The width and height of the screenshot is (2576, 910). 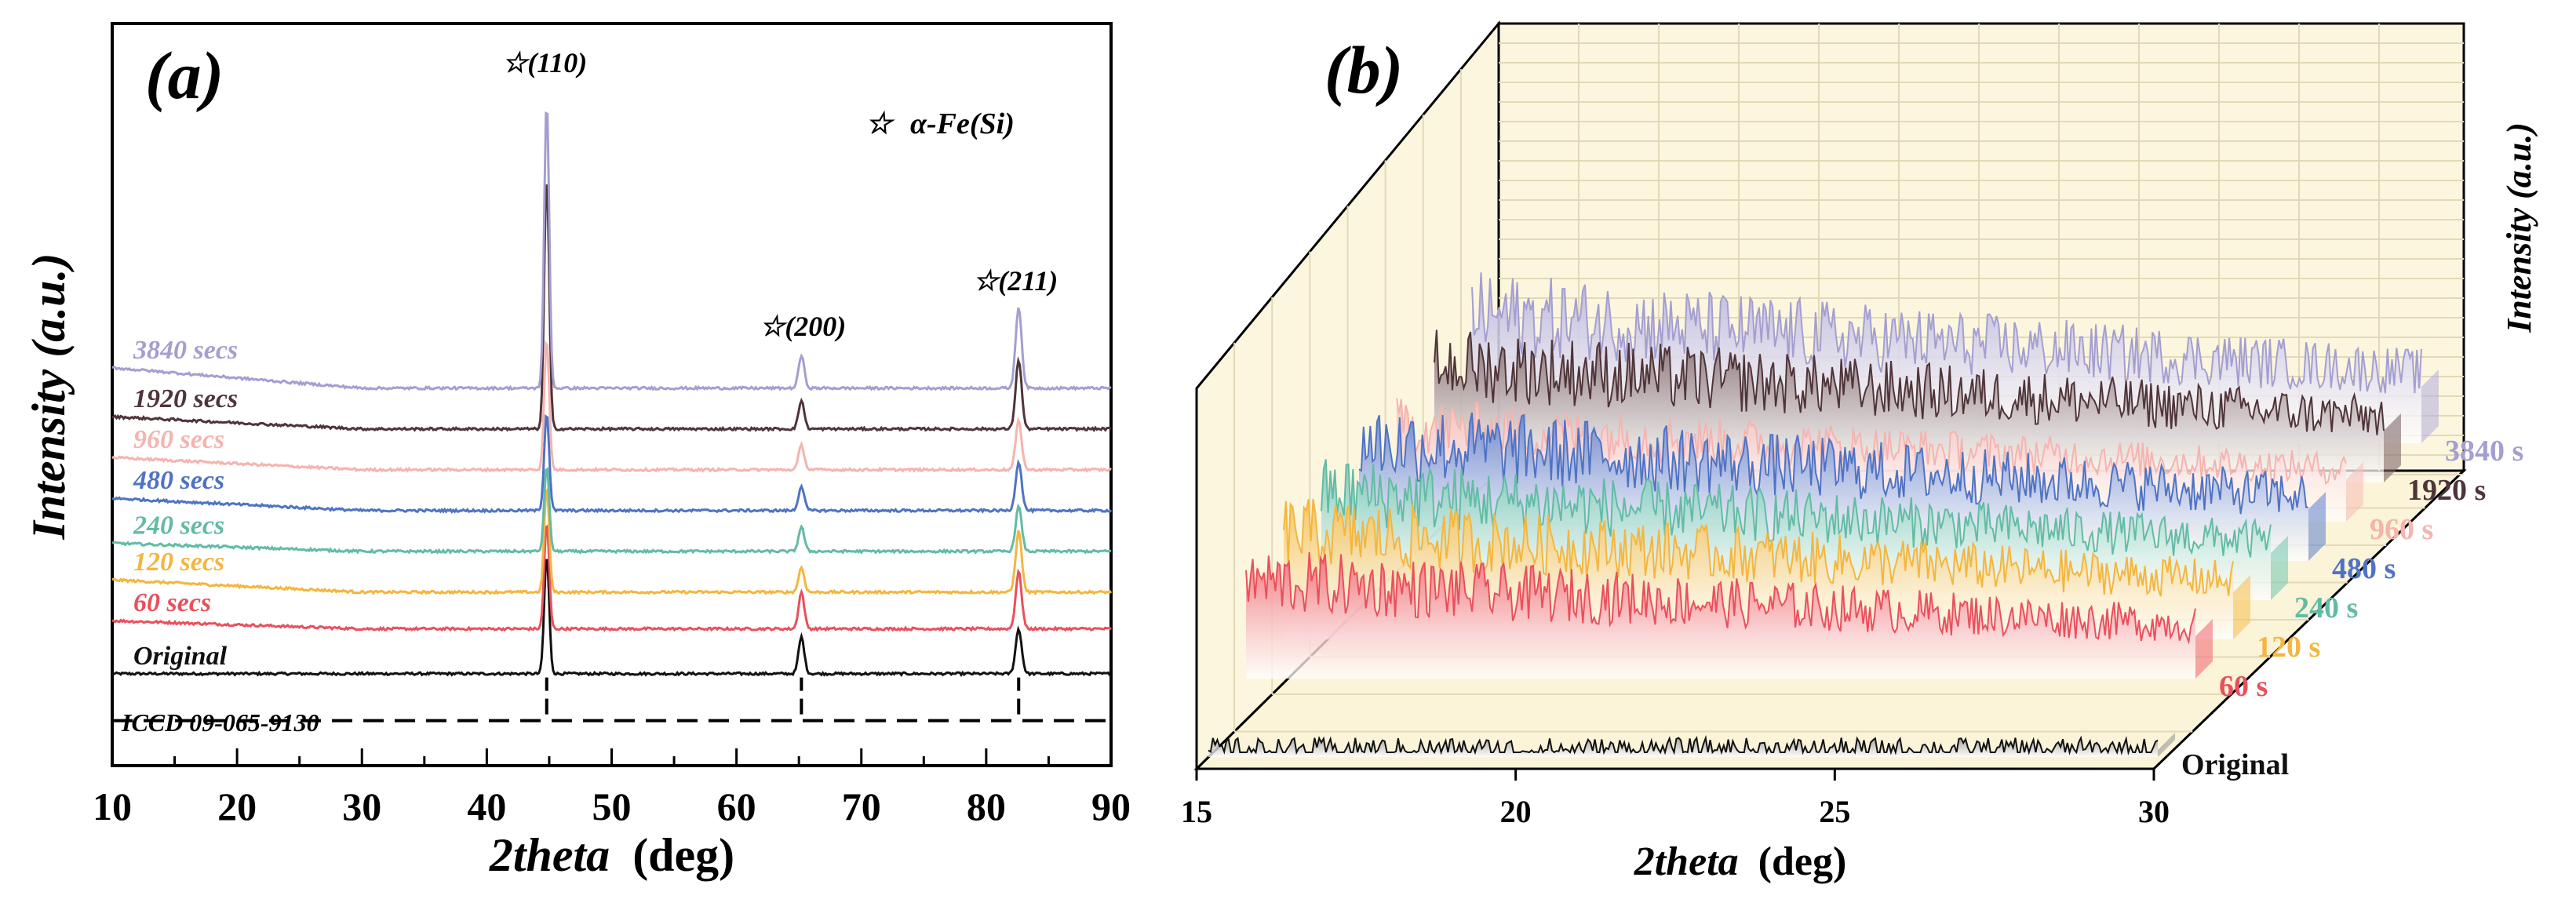 I want to click on x-tick-label: 70, so click(x=861, y=806).